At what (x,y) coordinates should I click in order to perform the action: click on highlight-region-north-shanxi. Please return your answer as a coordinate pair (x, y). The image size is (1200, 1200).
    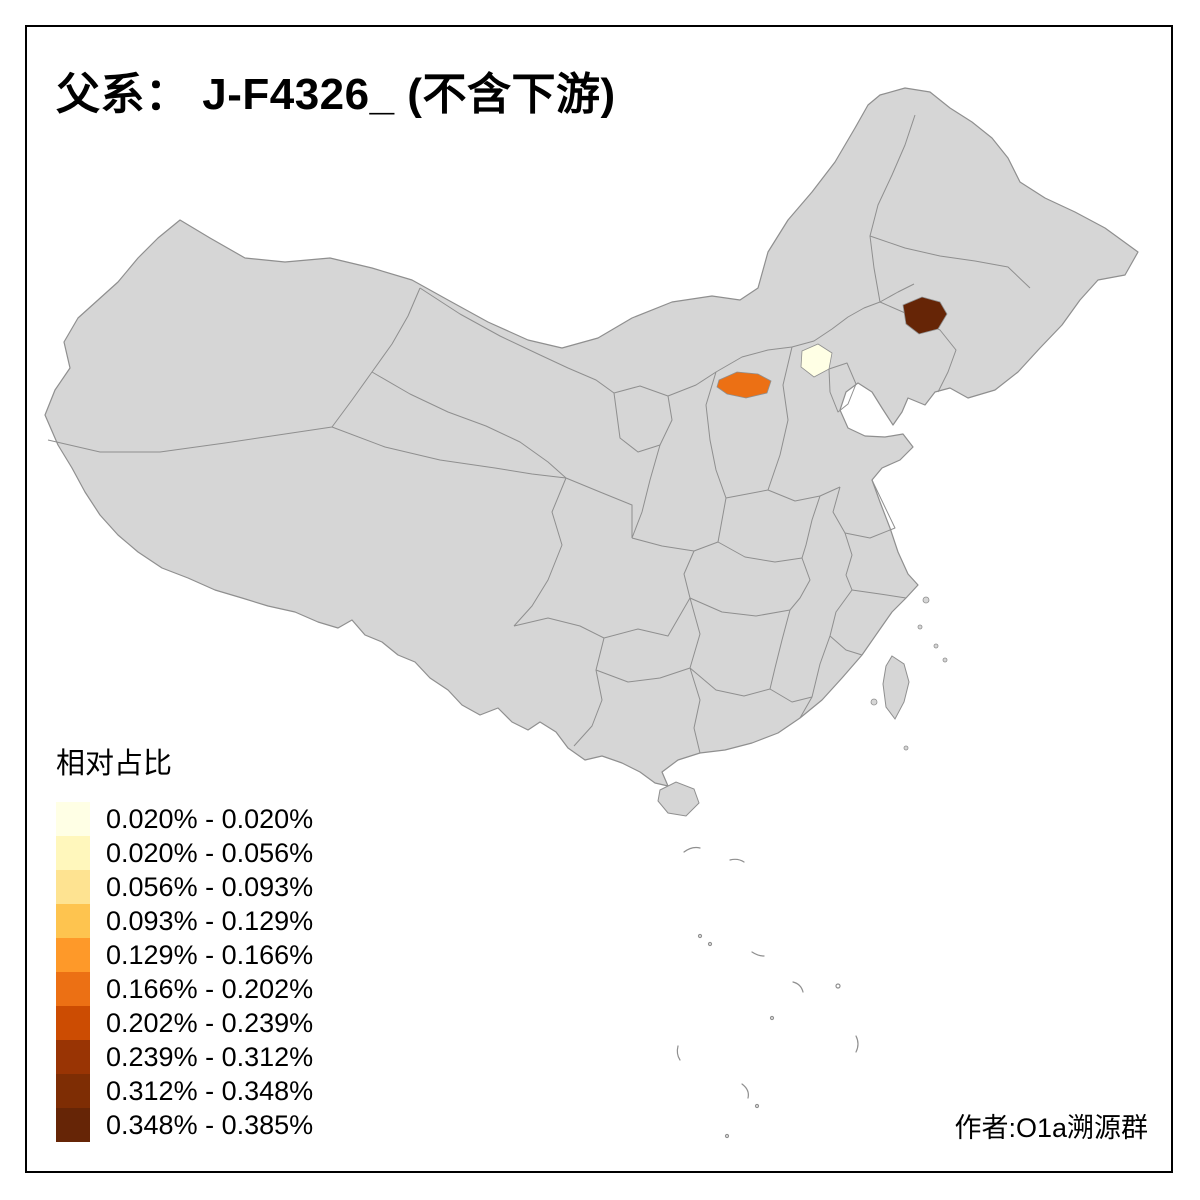
    Looking at the image, I should click on (744, 385).